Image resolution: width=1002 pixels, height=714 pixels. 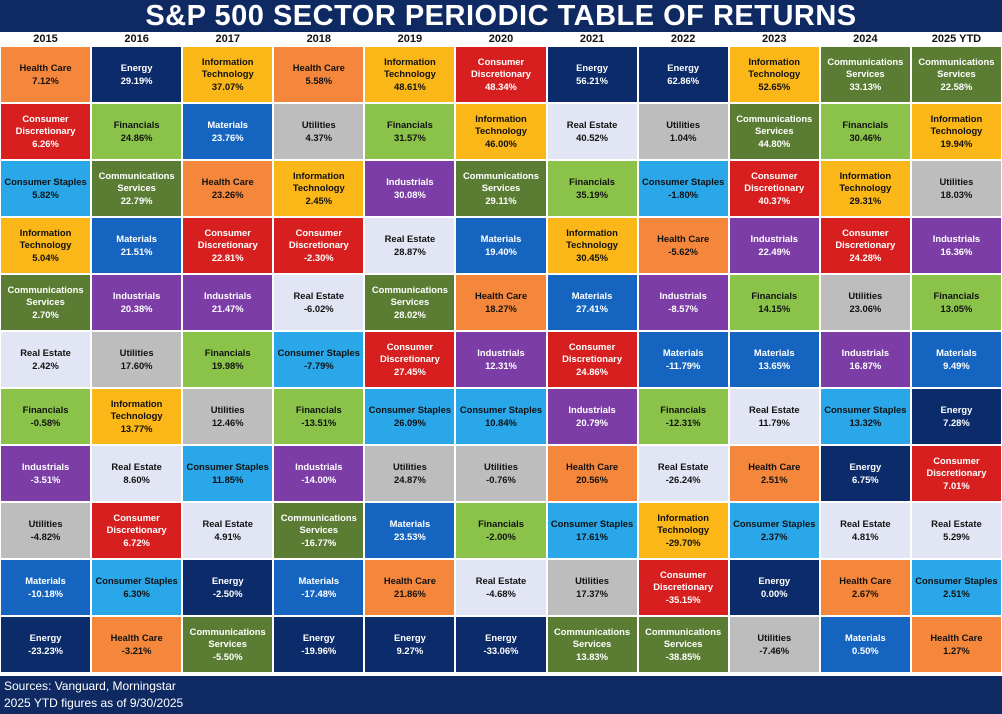 I want to click on sector-return: 13.05%, so click(x=956, y=308).